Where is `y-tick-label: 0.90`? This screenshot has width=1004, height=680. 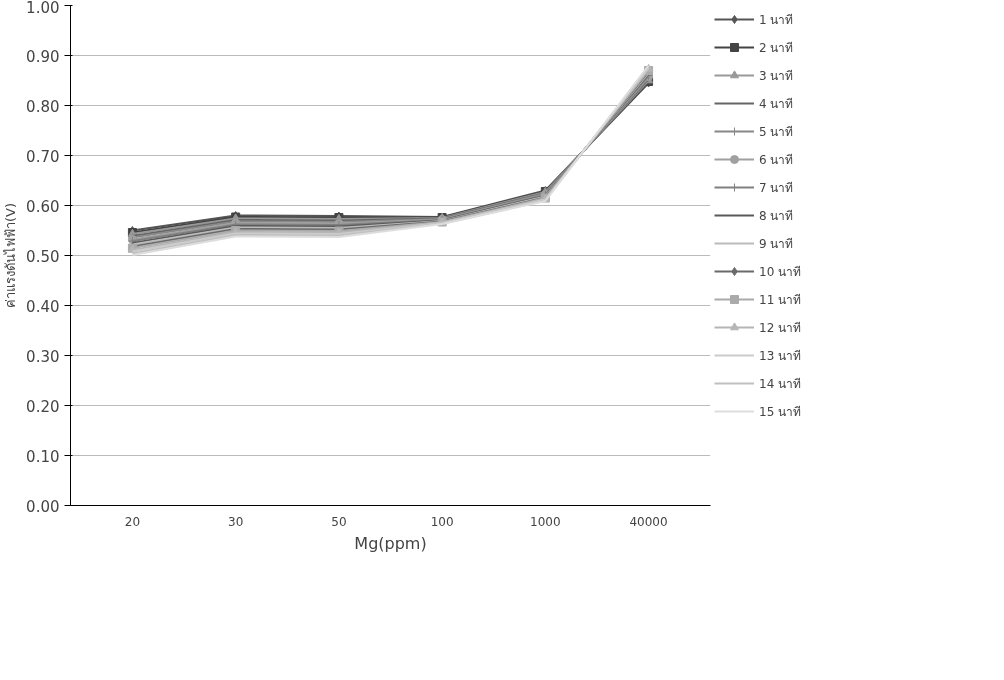
y-tick-label: 0.90 is located at coordinates (43, 56).